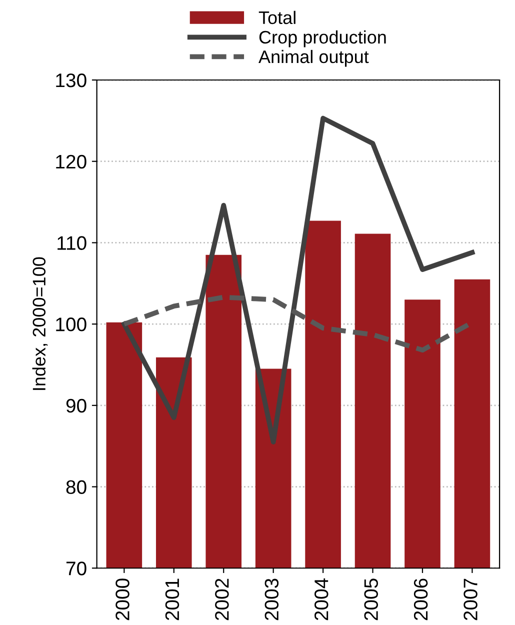 This screenshot has width=515, height=625. I want to click on x-tick-label: 2002, so click(222, 599).